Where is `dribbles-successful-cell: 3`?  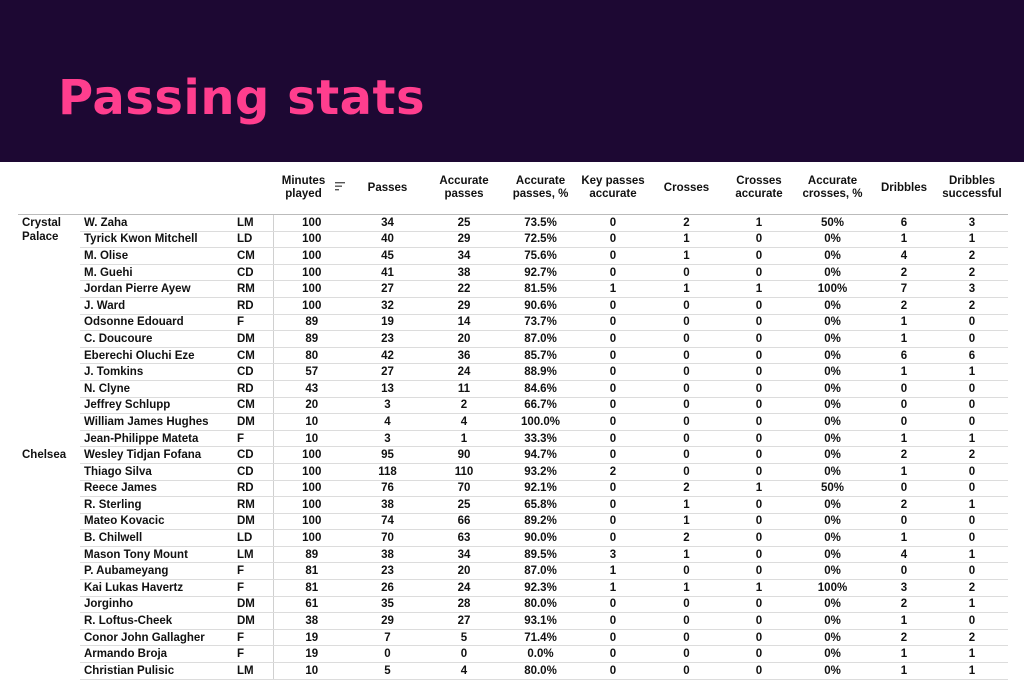
dribbles-successful-cell: 3 is located at coordinates (972, 223).